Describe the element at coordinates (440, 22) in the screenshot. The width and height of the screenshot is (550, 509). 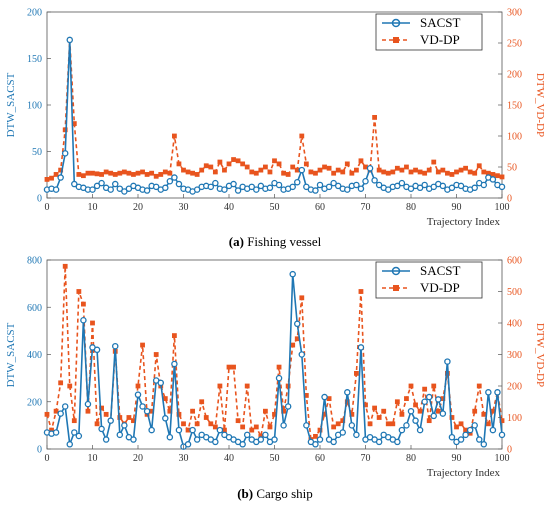
I see `legend-label-sacst: SACST` at that location.